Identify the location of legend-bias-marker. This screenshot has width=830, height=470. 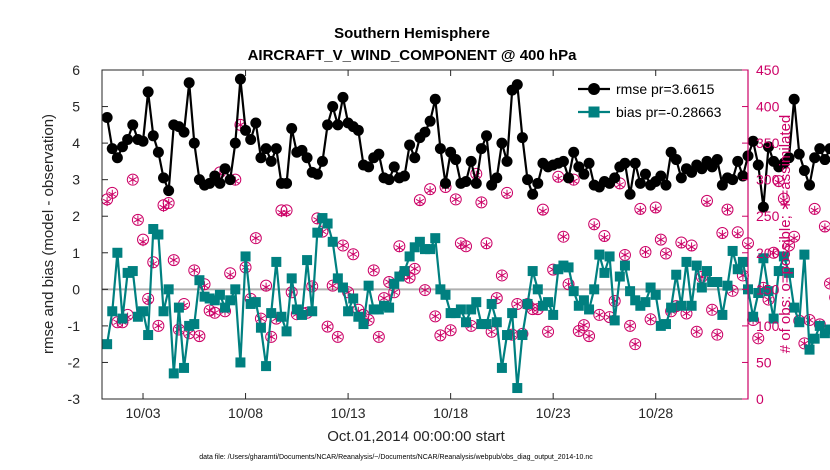
(594, 112).